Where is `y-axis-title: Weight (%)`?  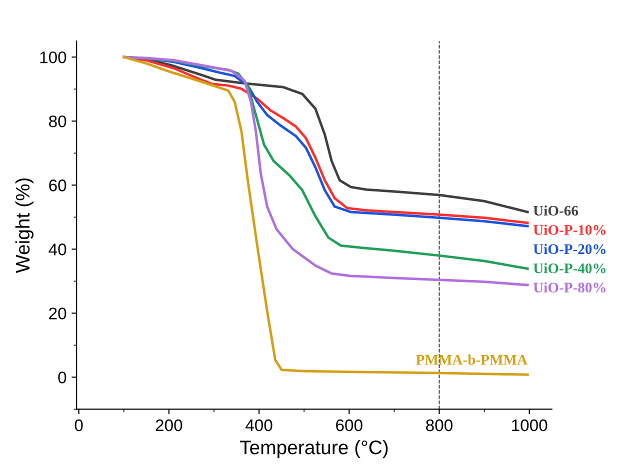 y-axis-title: Weight (%) is located at coordinates (24, 225).